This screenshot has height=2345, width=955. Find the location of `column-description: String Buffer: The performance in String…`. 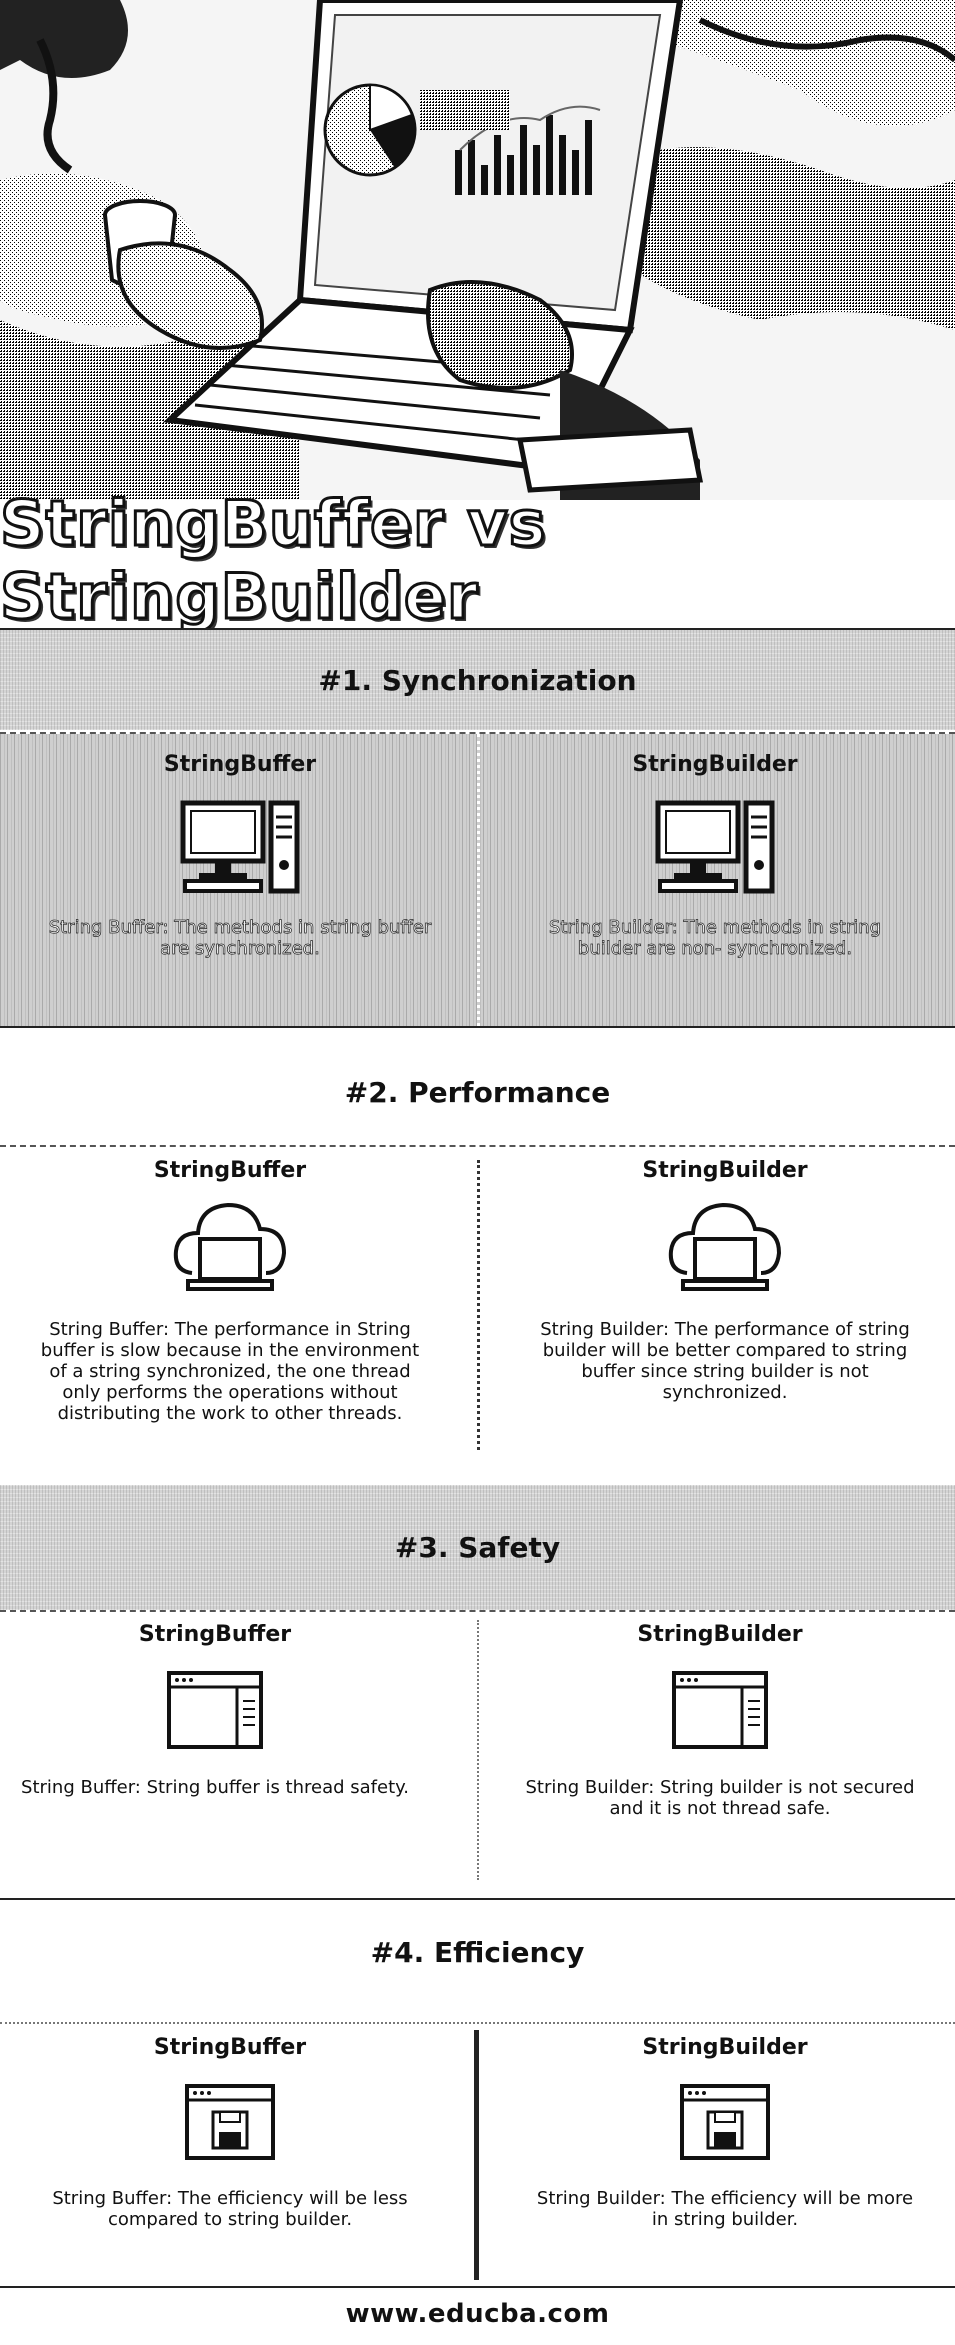

column-description: String Buffer: The performance in String… is located at coordinates (230, 1371).